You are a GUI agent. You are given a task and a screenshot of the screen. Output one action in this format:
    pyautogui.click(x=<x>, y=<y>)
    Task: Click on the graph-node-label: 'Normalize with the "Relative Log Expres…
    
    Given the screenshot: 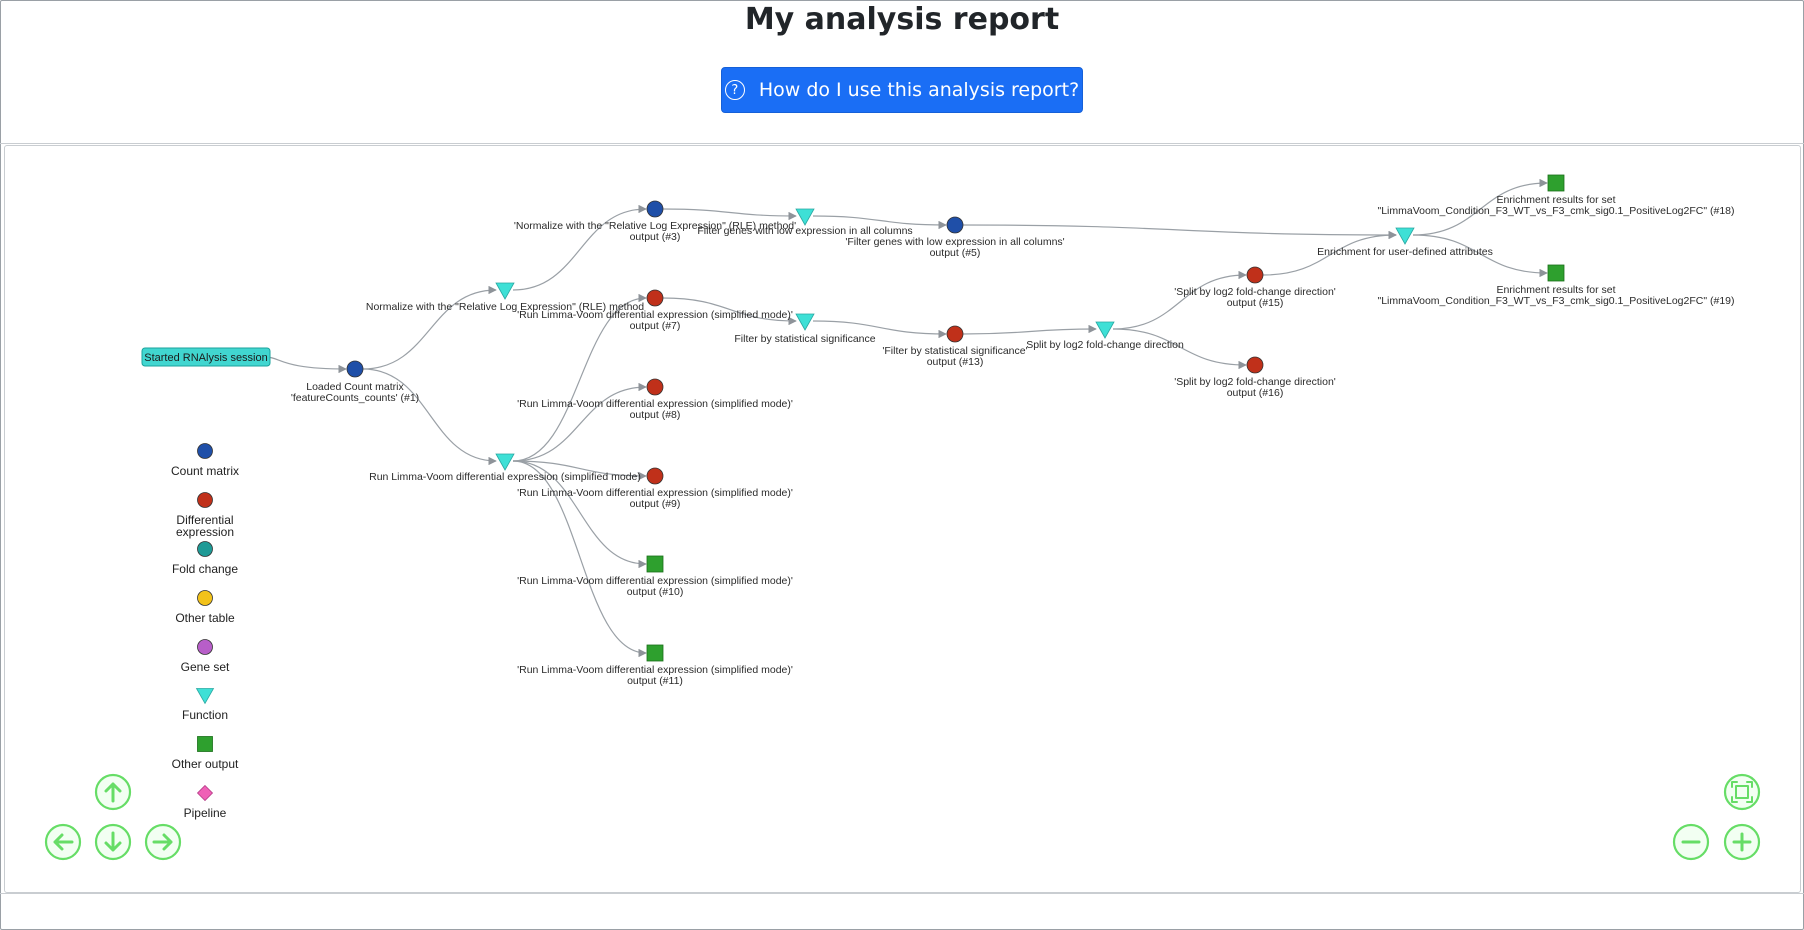 What is the action you would take?
    pyautogui.click(x=655, y=226)
    